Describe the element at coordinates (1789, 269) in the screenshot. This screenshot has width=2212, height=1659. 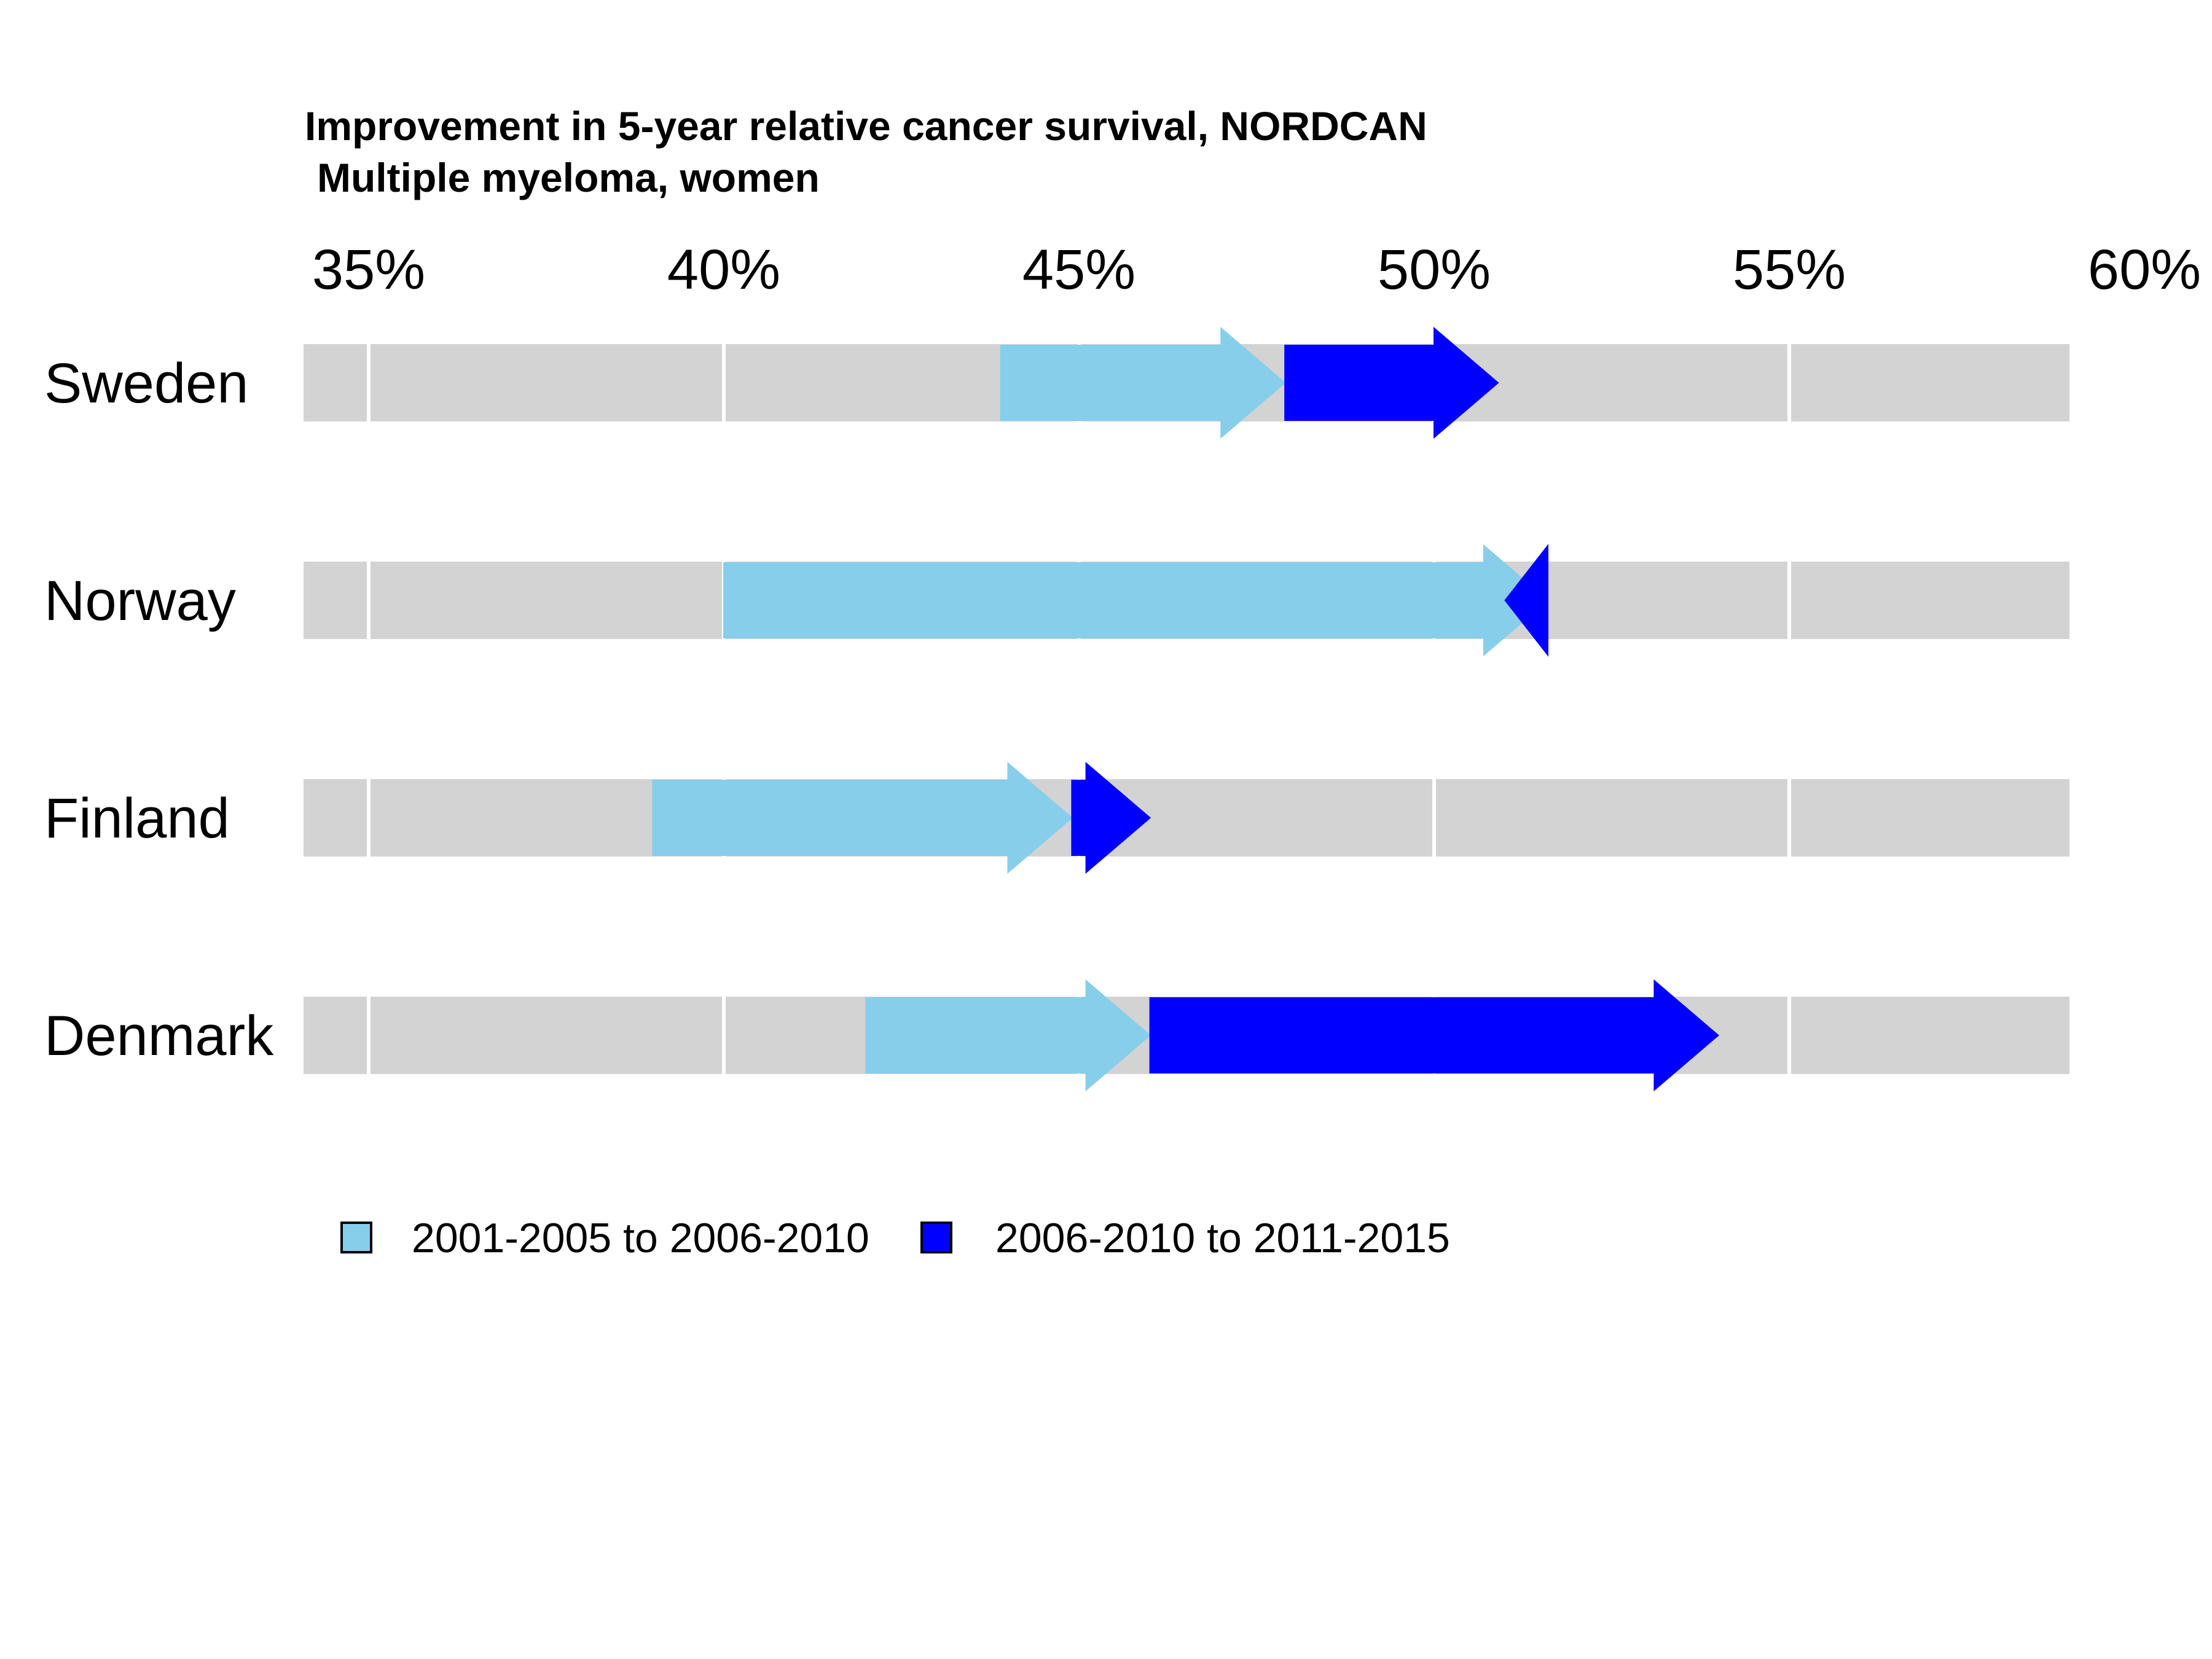
I see `x-tick-label: 55%` at that location.